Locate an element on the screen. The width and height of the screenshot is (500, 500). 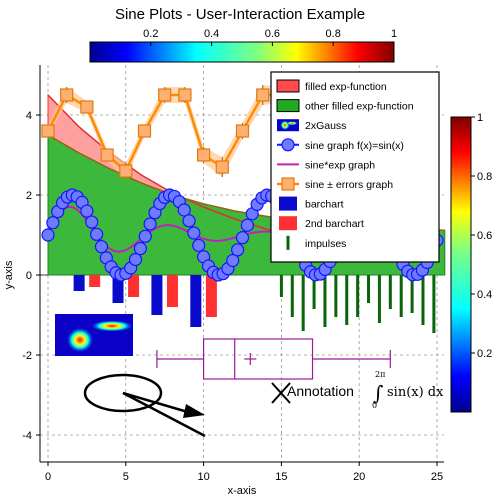
x-axis-label: x-axis is located at coordinates (242, 491).